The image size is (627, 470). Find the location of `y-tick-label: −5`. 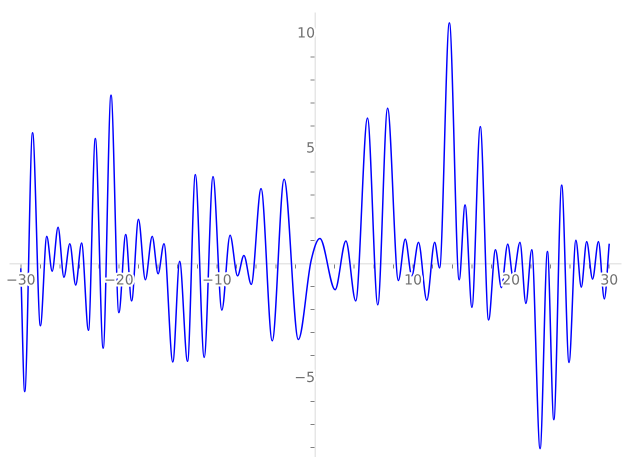

y-tick-label: −5 is located at coordinates (305, 378).